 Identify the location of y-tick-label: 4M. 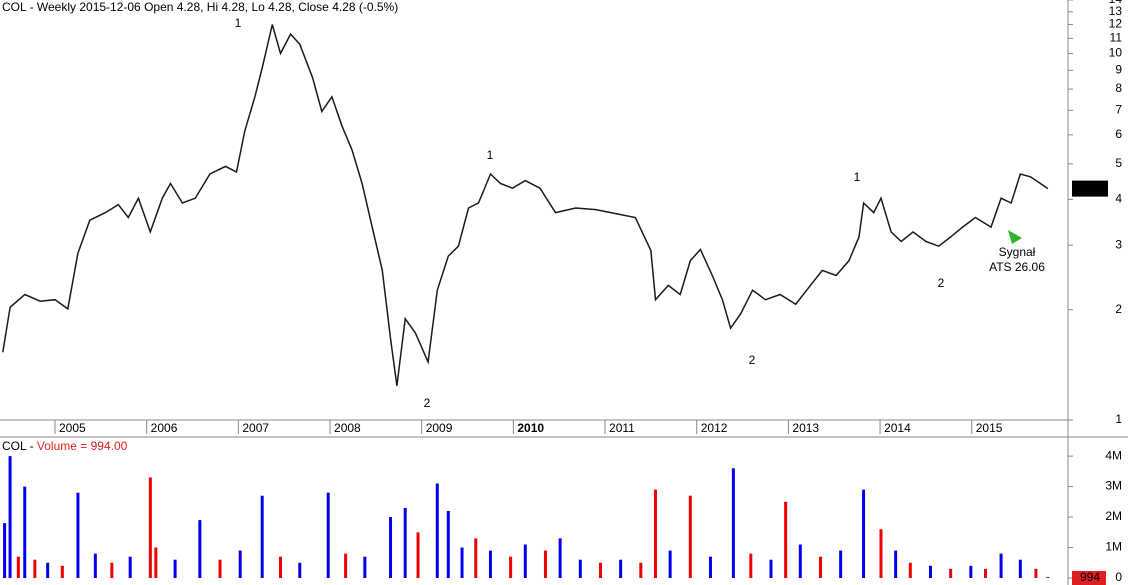
(1113, 455).